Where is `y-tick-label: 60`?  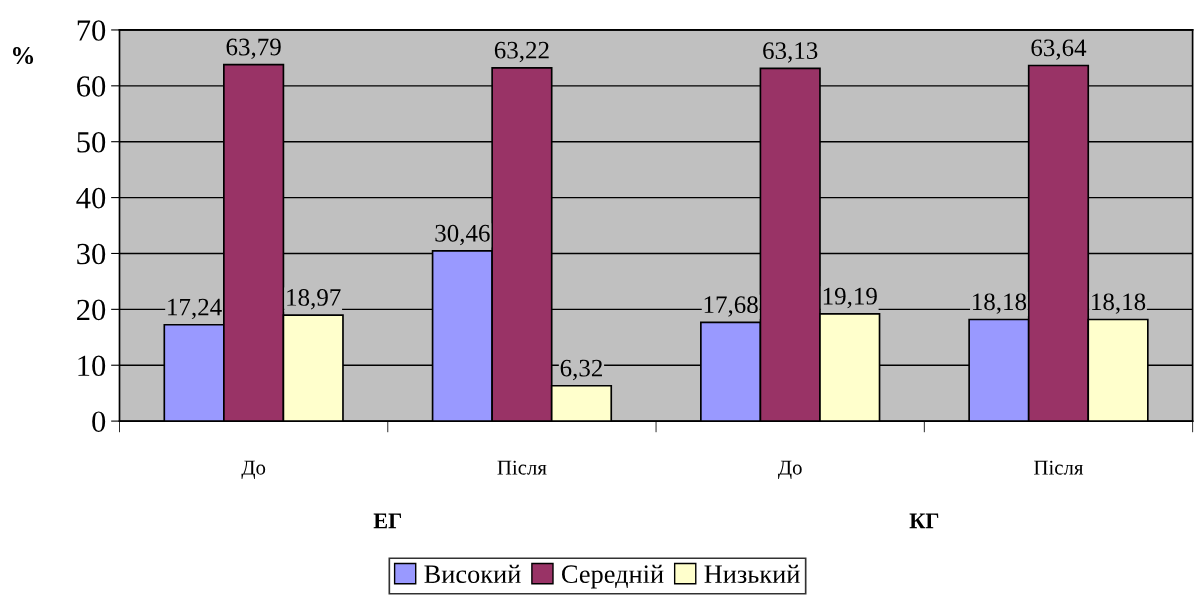 y-tick-label: 60 is located at coordinates (91, 86).